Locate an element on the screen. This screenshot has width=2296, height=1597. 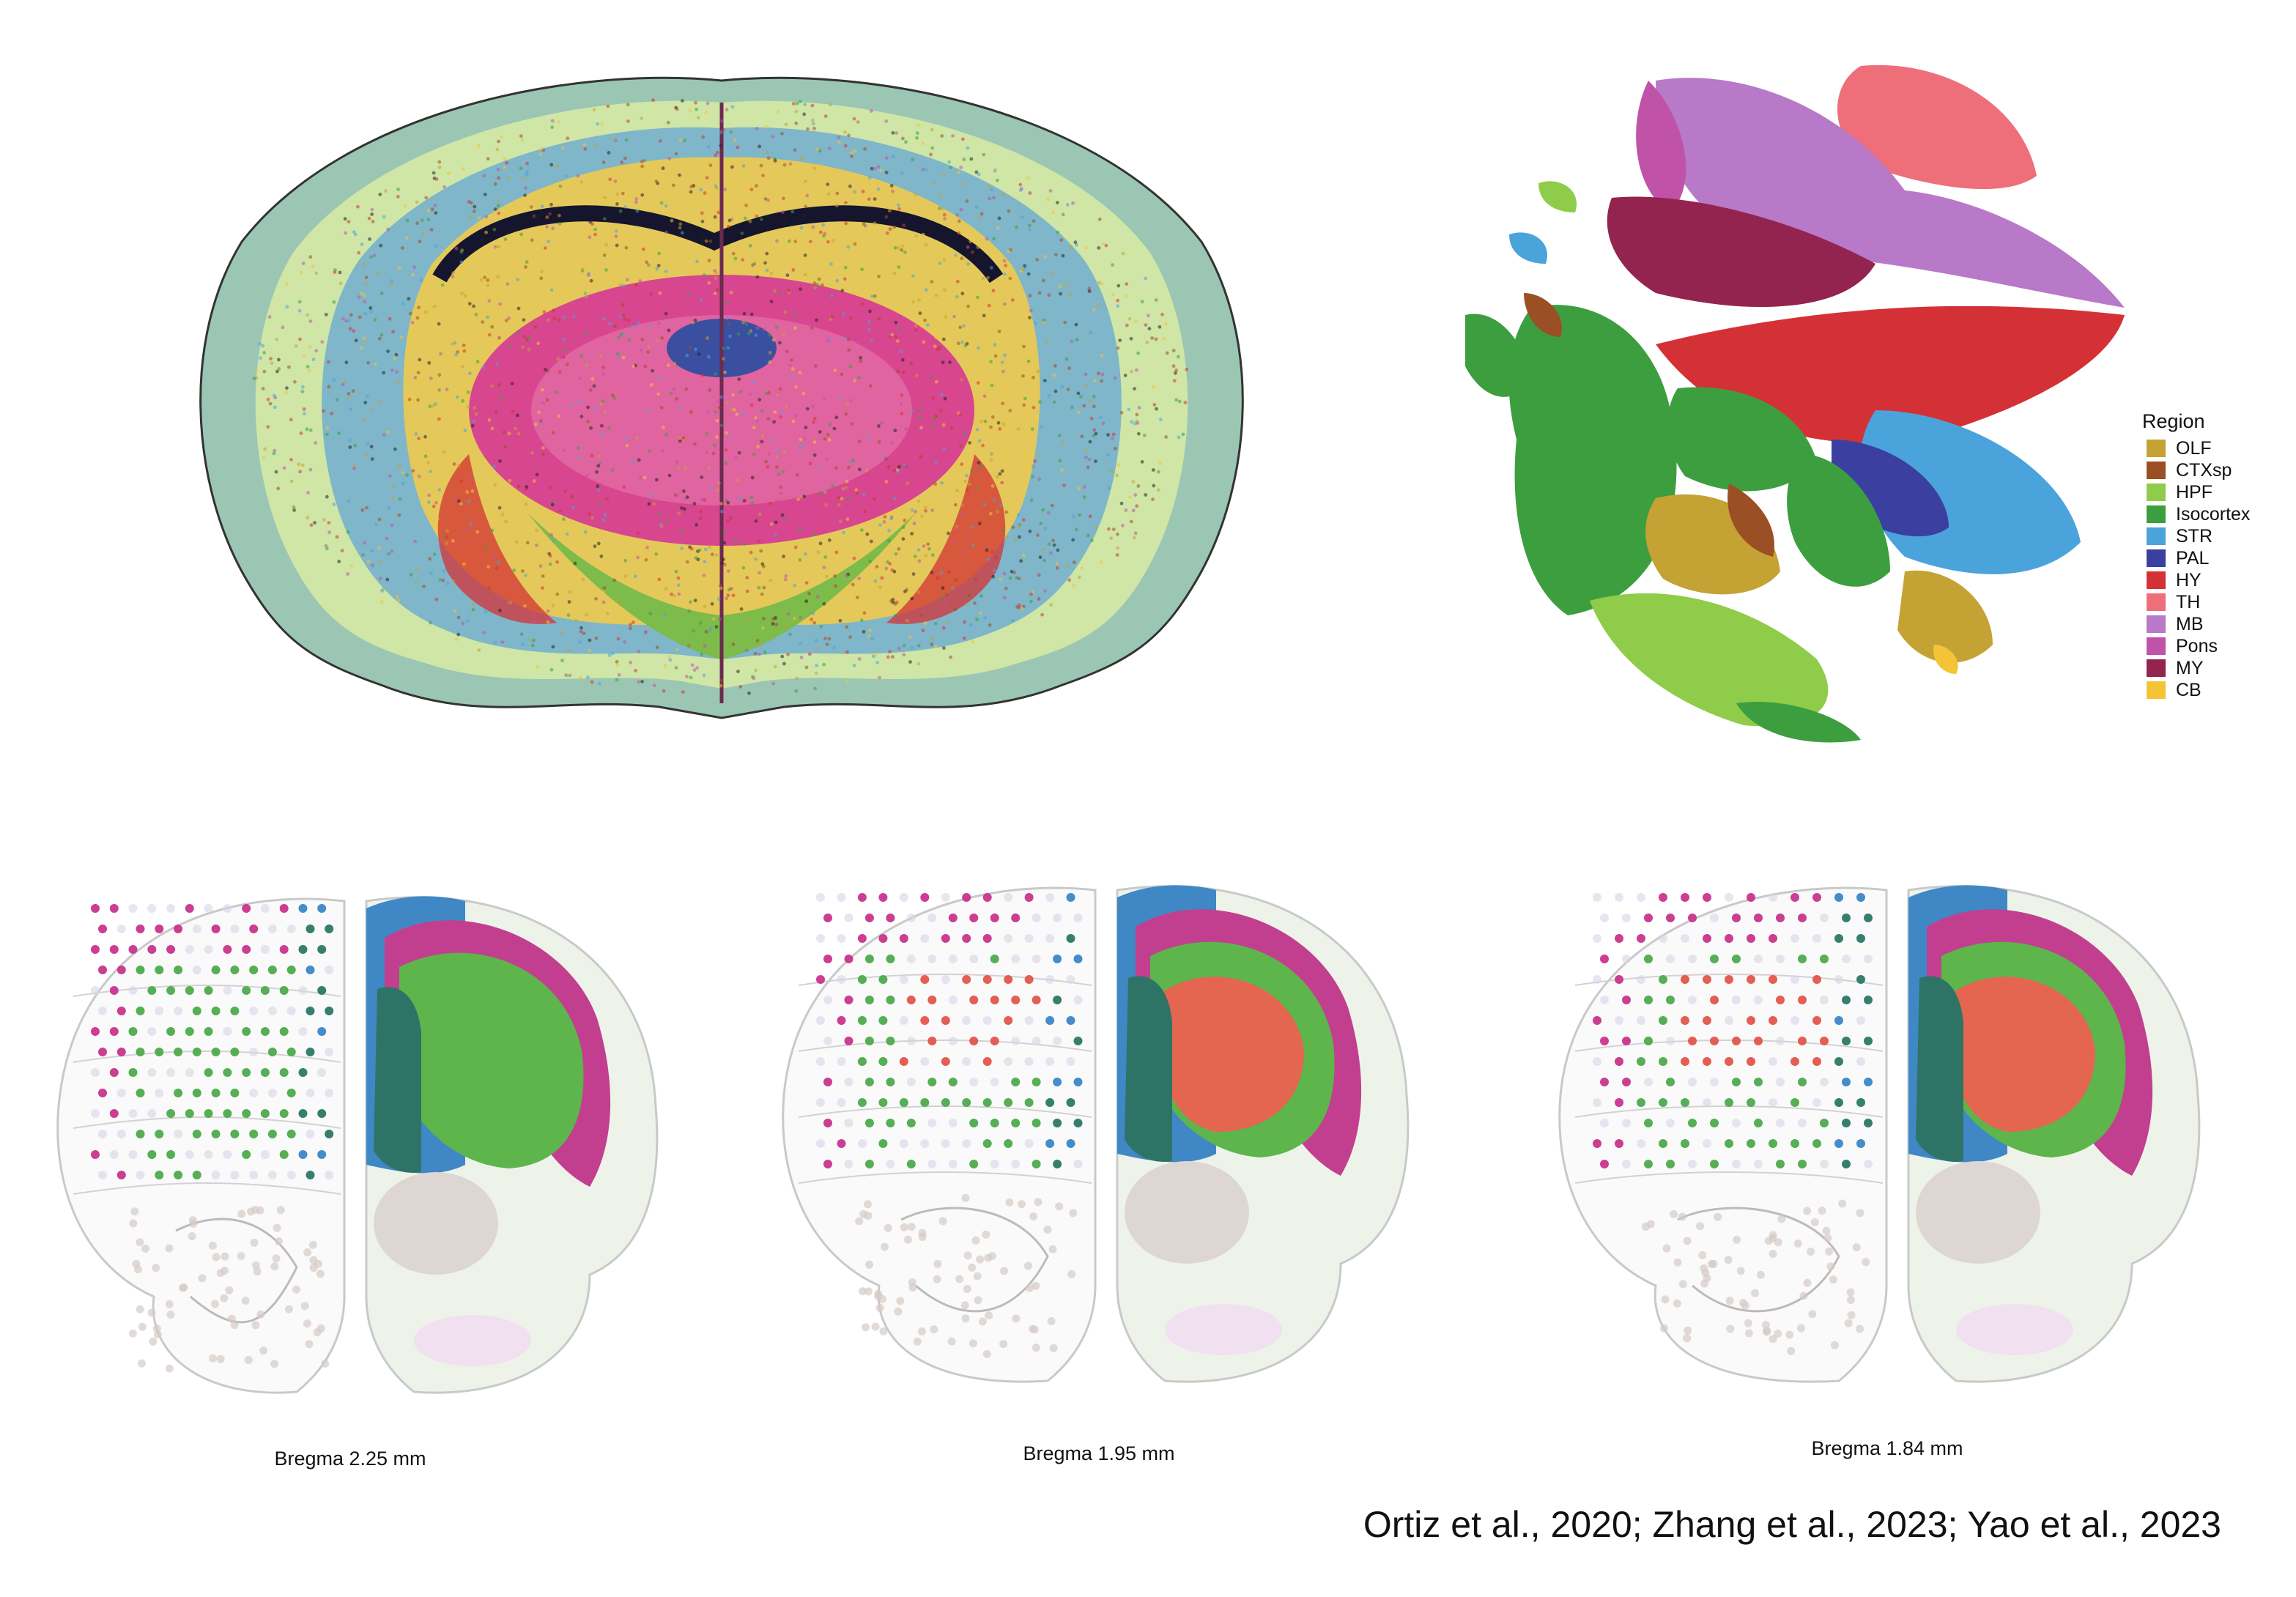
legend-item-mb: MB is located at coordinates (2175, 624).